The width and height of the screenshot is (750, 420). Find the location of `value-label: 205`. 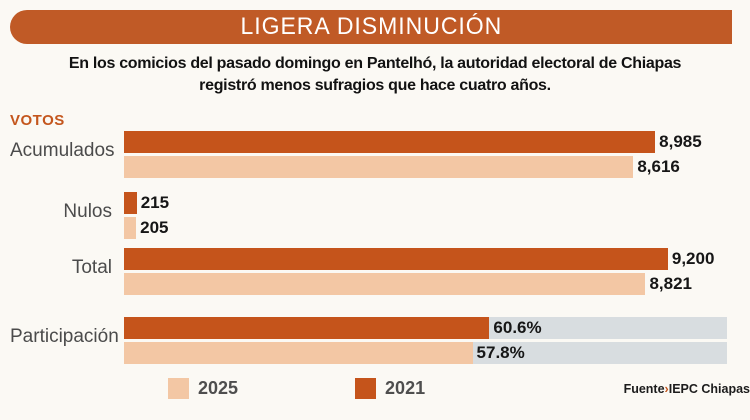

value-label: 205 is located at coordinates (154, 227).